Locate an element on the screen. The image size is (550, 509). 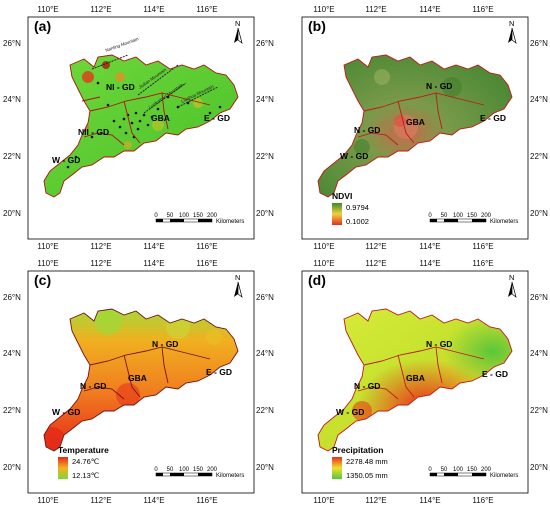
legend-title: NDVI is located at coordinates (342, 196).